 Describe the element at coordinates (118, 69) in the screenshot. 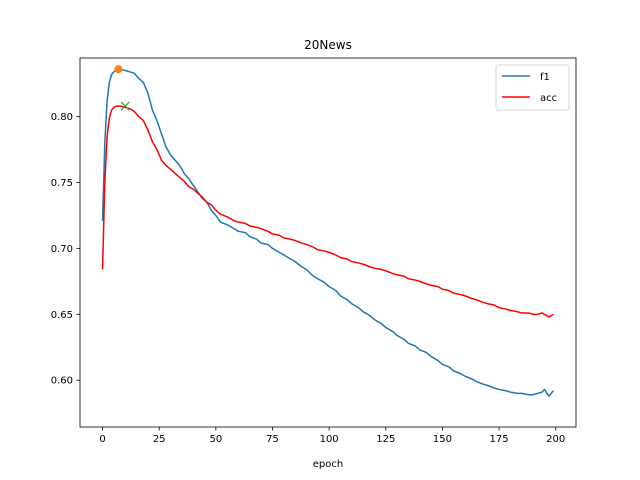

I see `max-marker-f1` at that location.